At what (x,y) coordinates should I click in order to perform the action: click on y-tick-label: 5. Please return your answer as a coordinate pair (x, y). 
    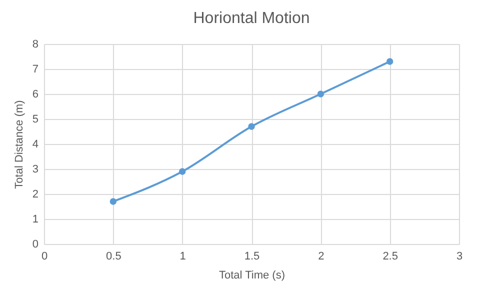
    Looking at the image, I should click on (35, 120).